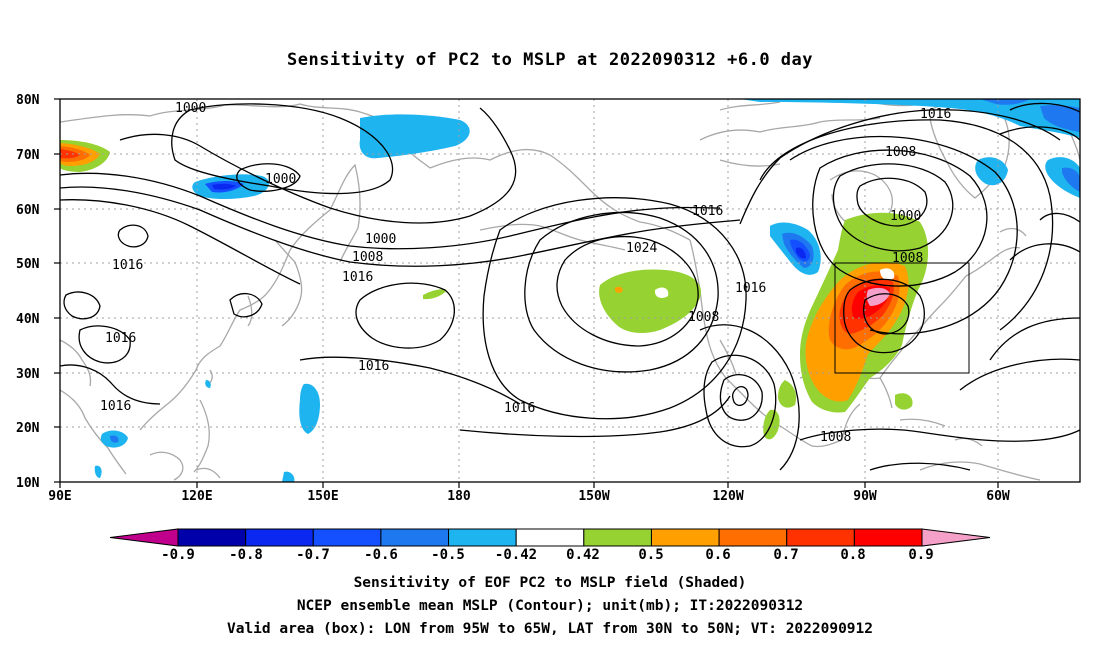 This screenshot has height=650, width=1100. I want to click on negative-sensitivity-region-bering, so click(414, 136).